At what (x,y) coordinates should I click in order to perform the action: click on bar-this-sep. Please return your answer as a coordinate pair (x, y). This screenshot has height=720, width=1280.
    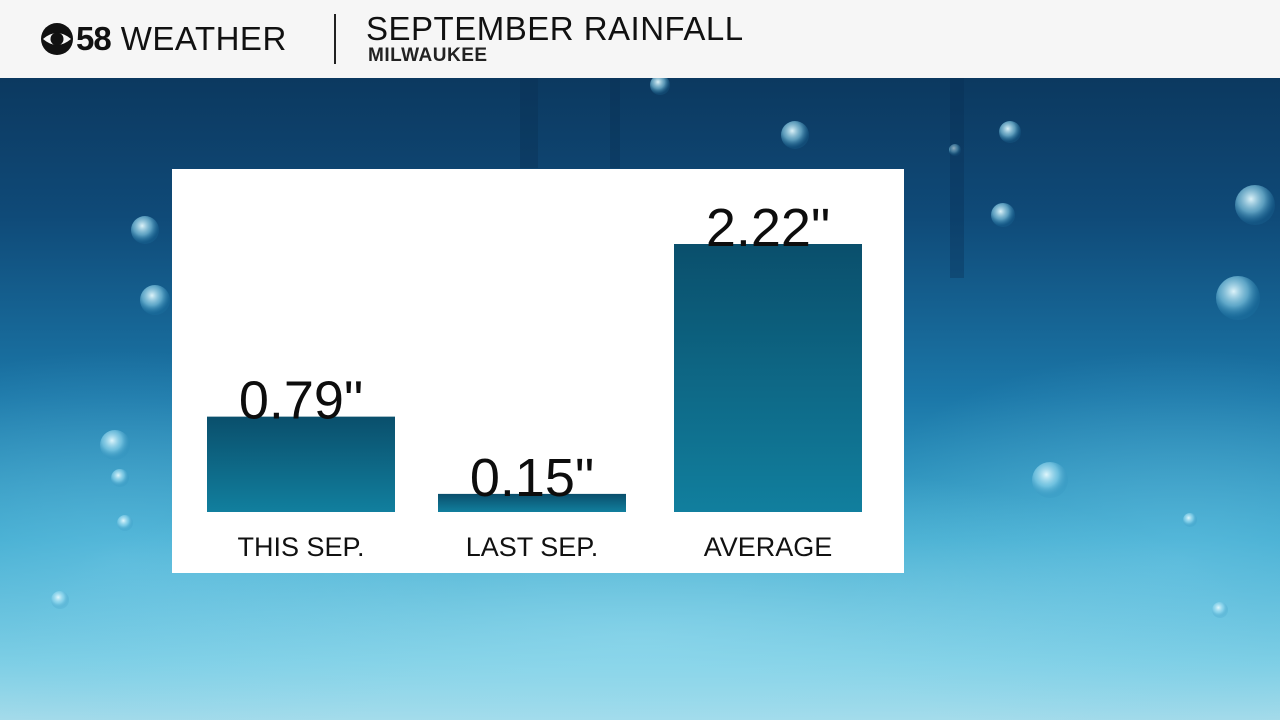
    Looking at the image, I should click on (301, 464).